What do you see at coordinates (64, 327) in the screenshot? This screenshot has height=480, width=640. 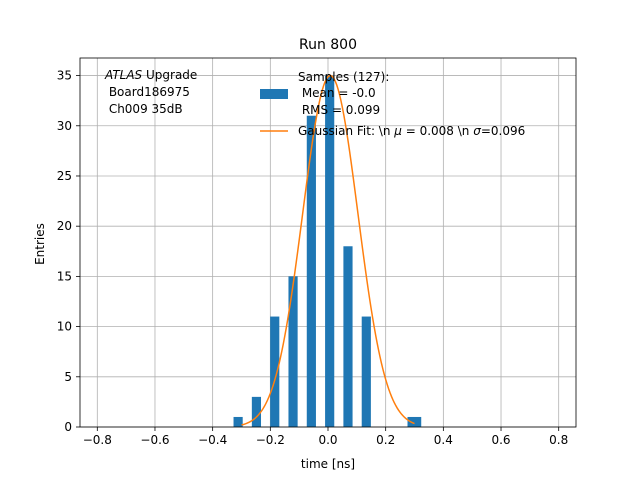 I see `y-tick-label: 10` at bounding box center [64, 327].